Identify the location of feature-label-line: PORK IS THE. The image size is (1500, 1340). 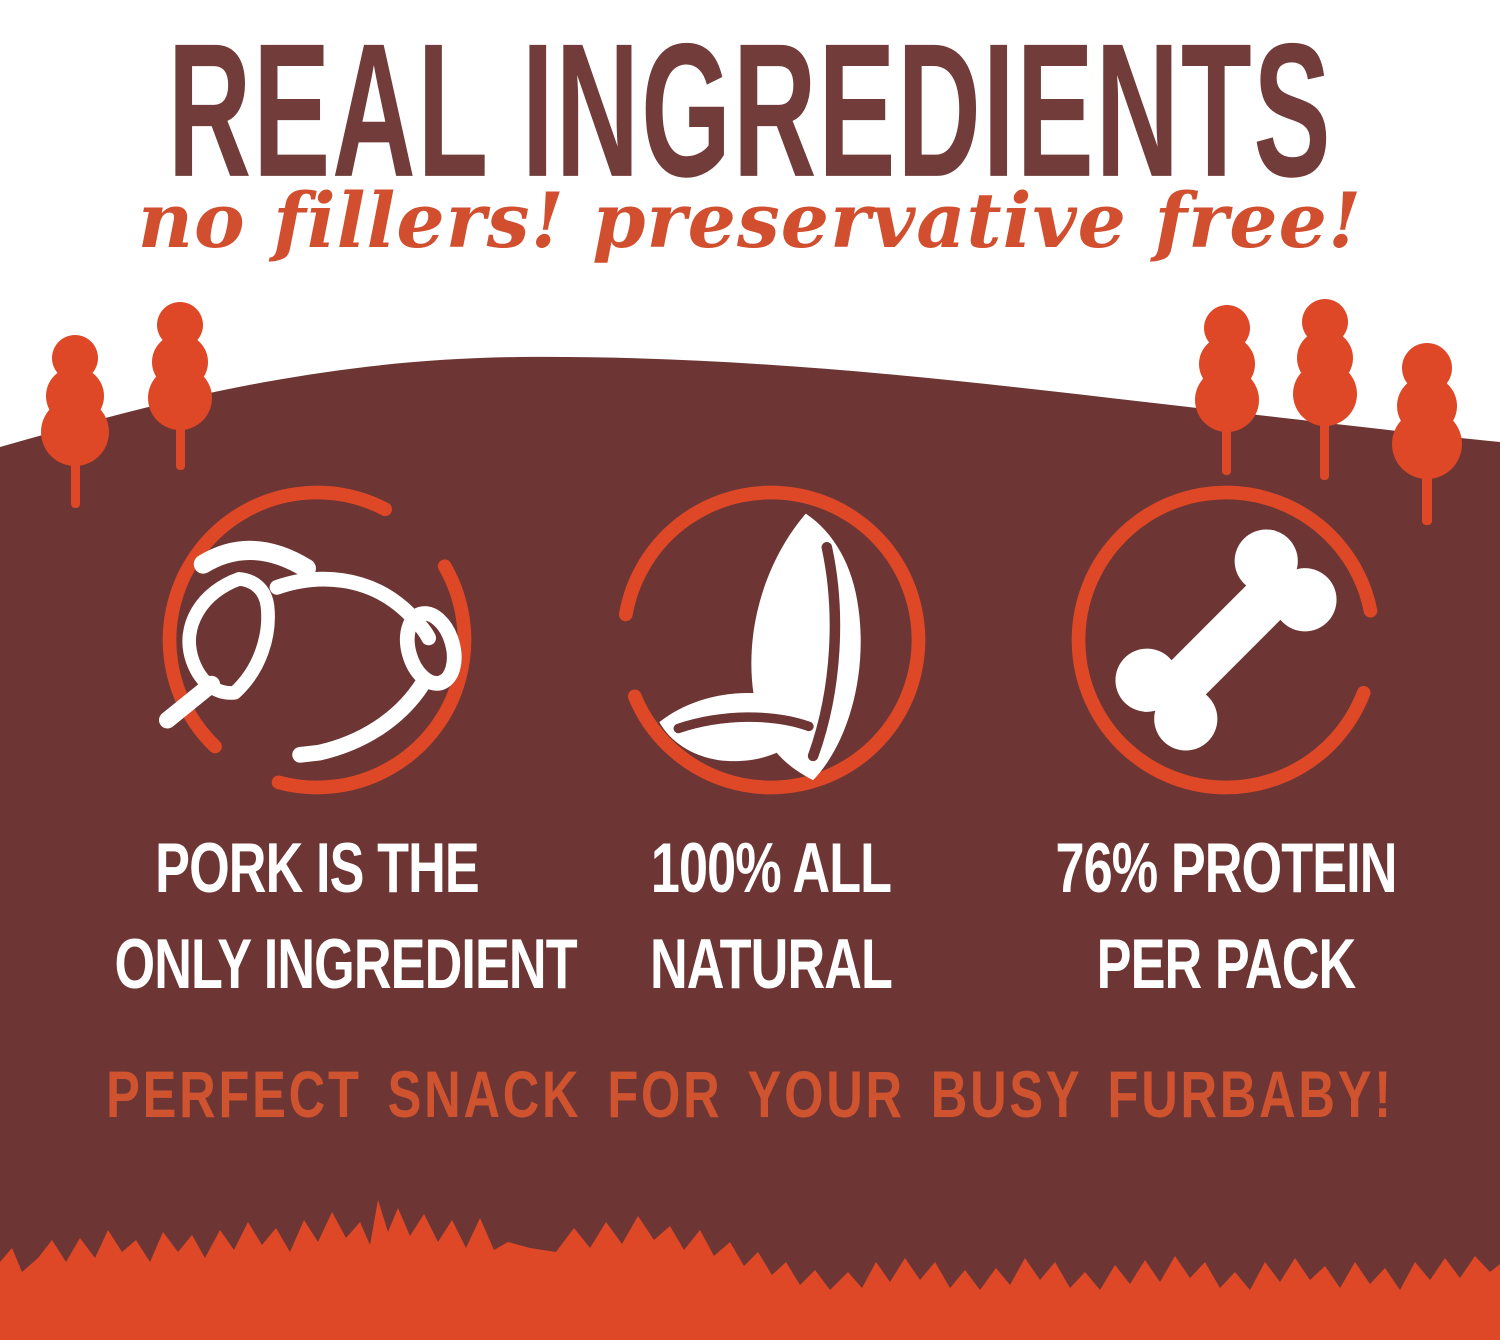
(317, 868).